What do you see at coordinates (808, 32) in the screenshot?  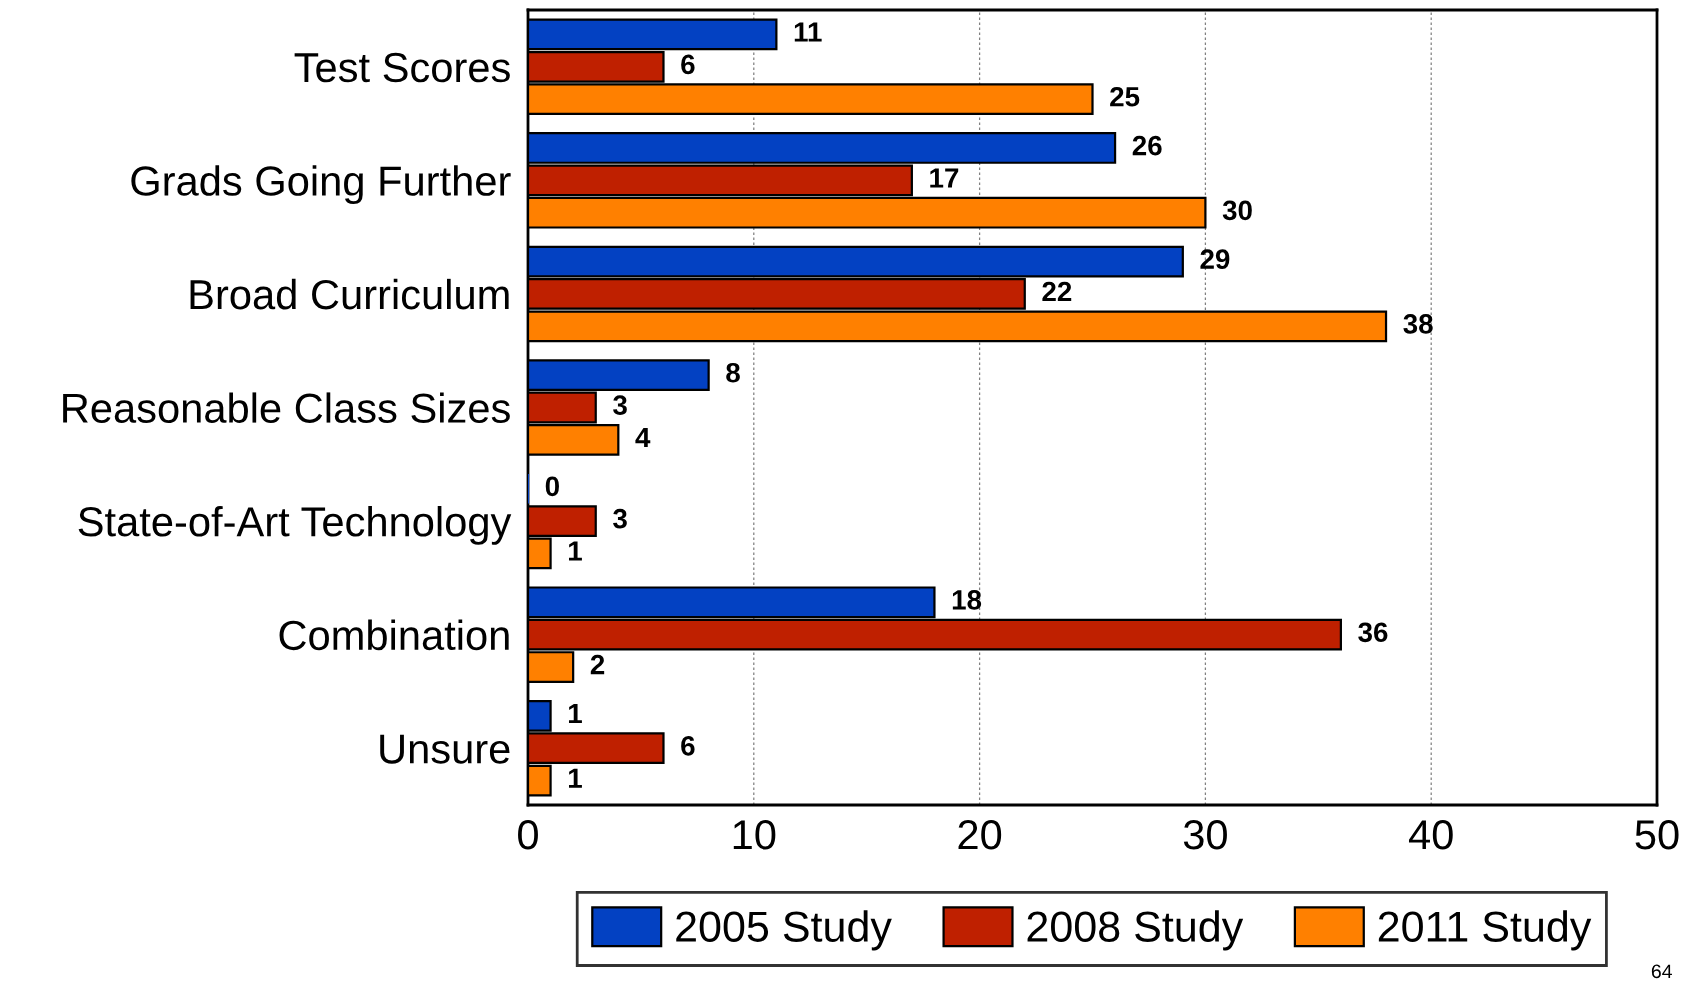 I see `data-label: 11` at bounding box center [808, 32].